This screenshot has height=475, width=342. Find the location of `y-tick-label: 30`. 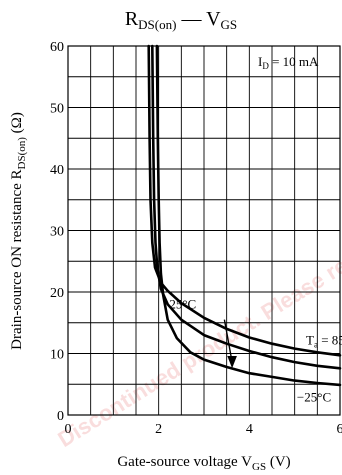

y-tick-label: 30 is located at coordinates (57, 232).